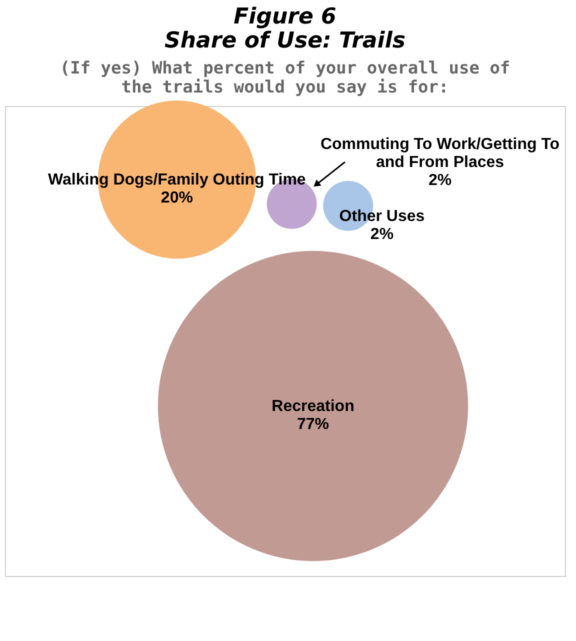 The image size is (576, 641). I want to click on category-label: Commuting To Work/Getting To and From Places, so click(440, 153).